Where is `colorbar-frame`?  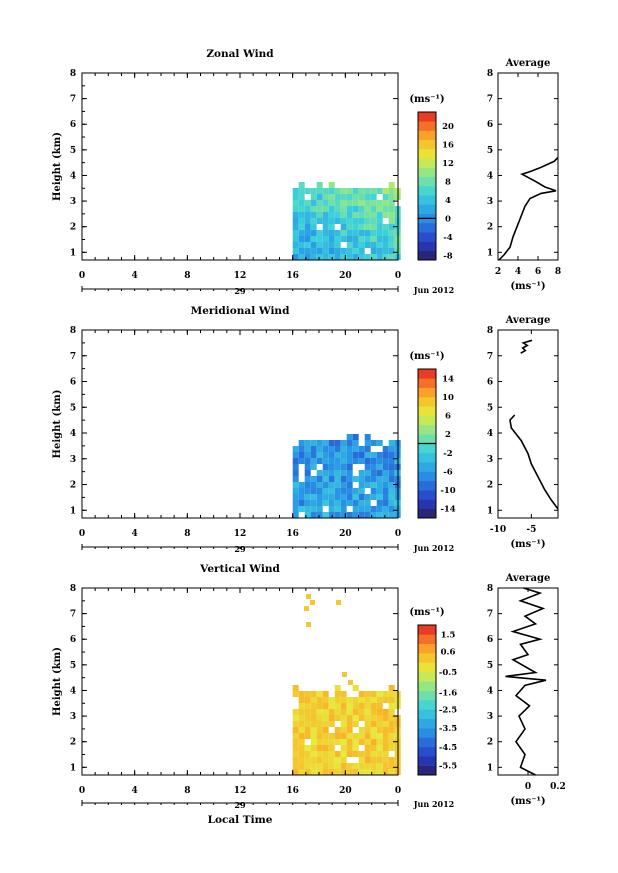 colorbar-frame is located at coordinates (427, 700).